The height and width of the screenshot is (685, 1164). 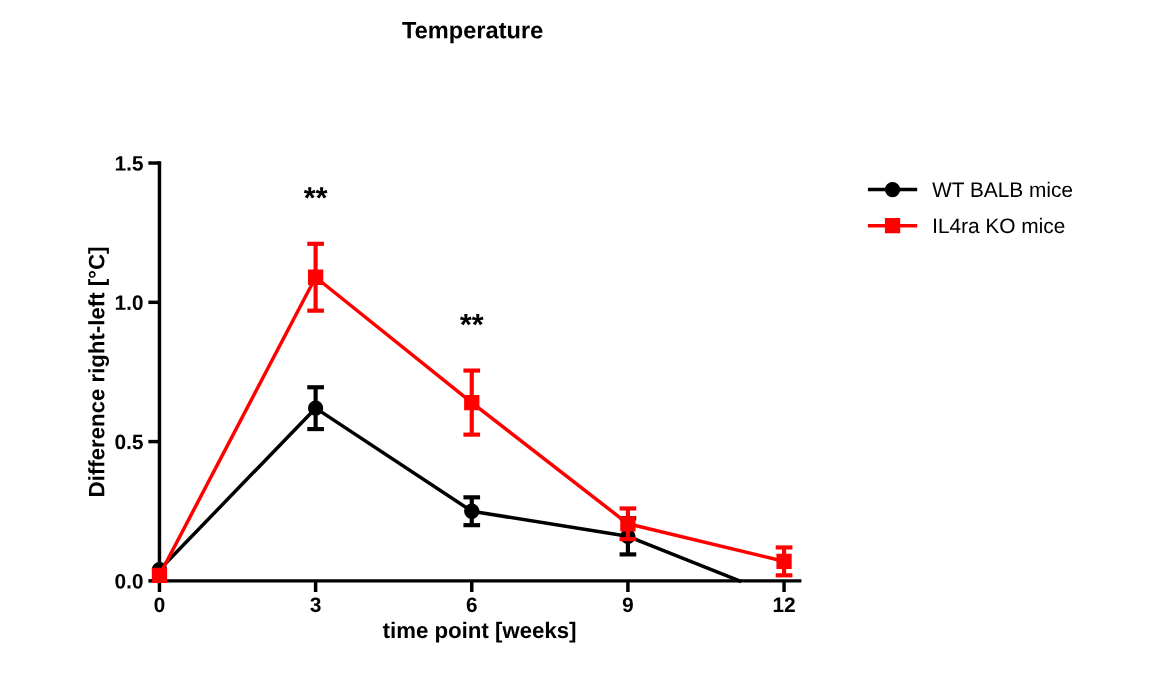 What do you see at coordinates (129, 442) in the screenshot?
I see `y-tick-label: 0.5` at bounding box center [129, 442].